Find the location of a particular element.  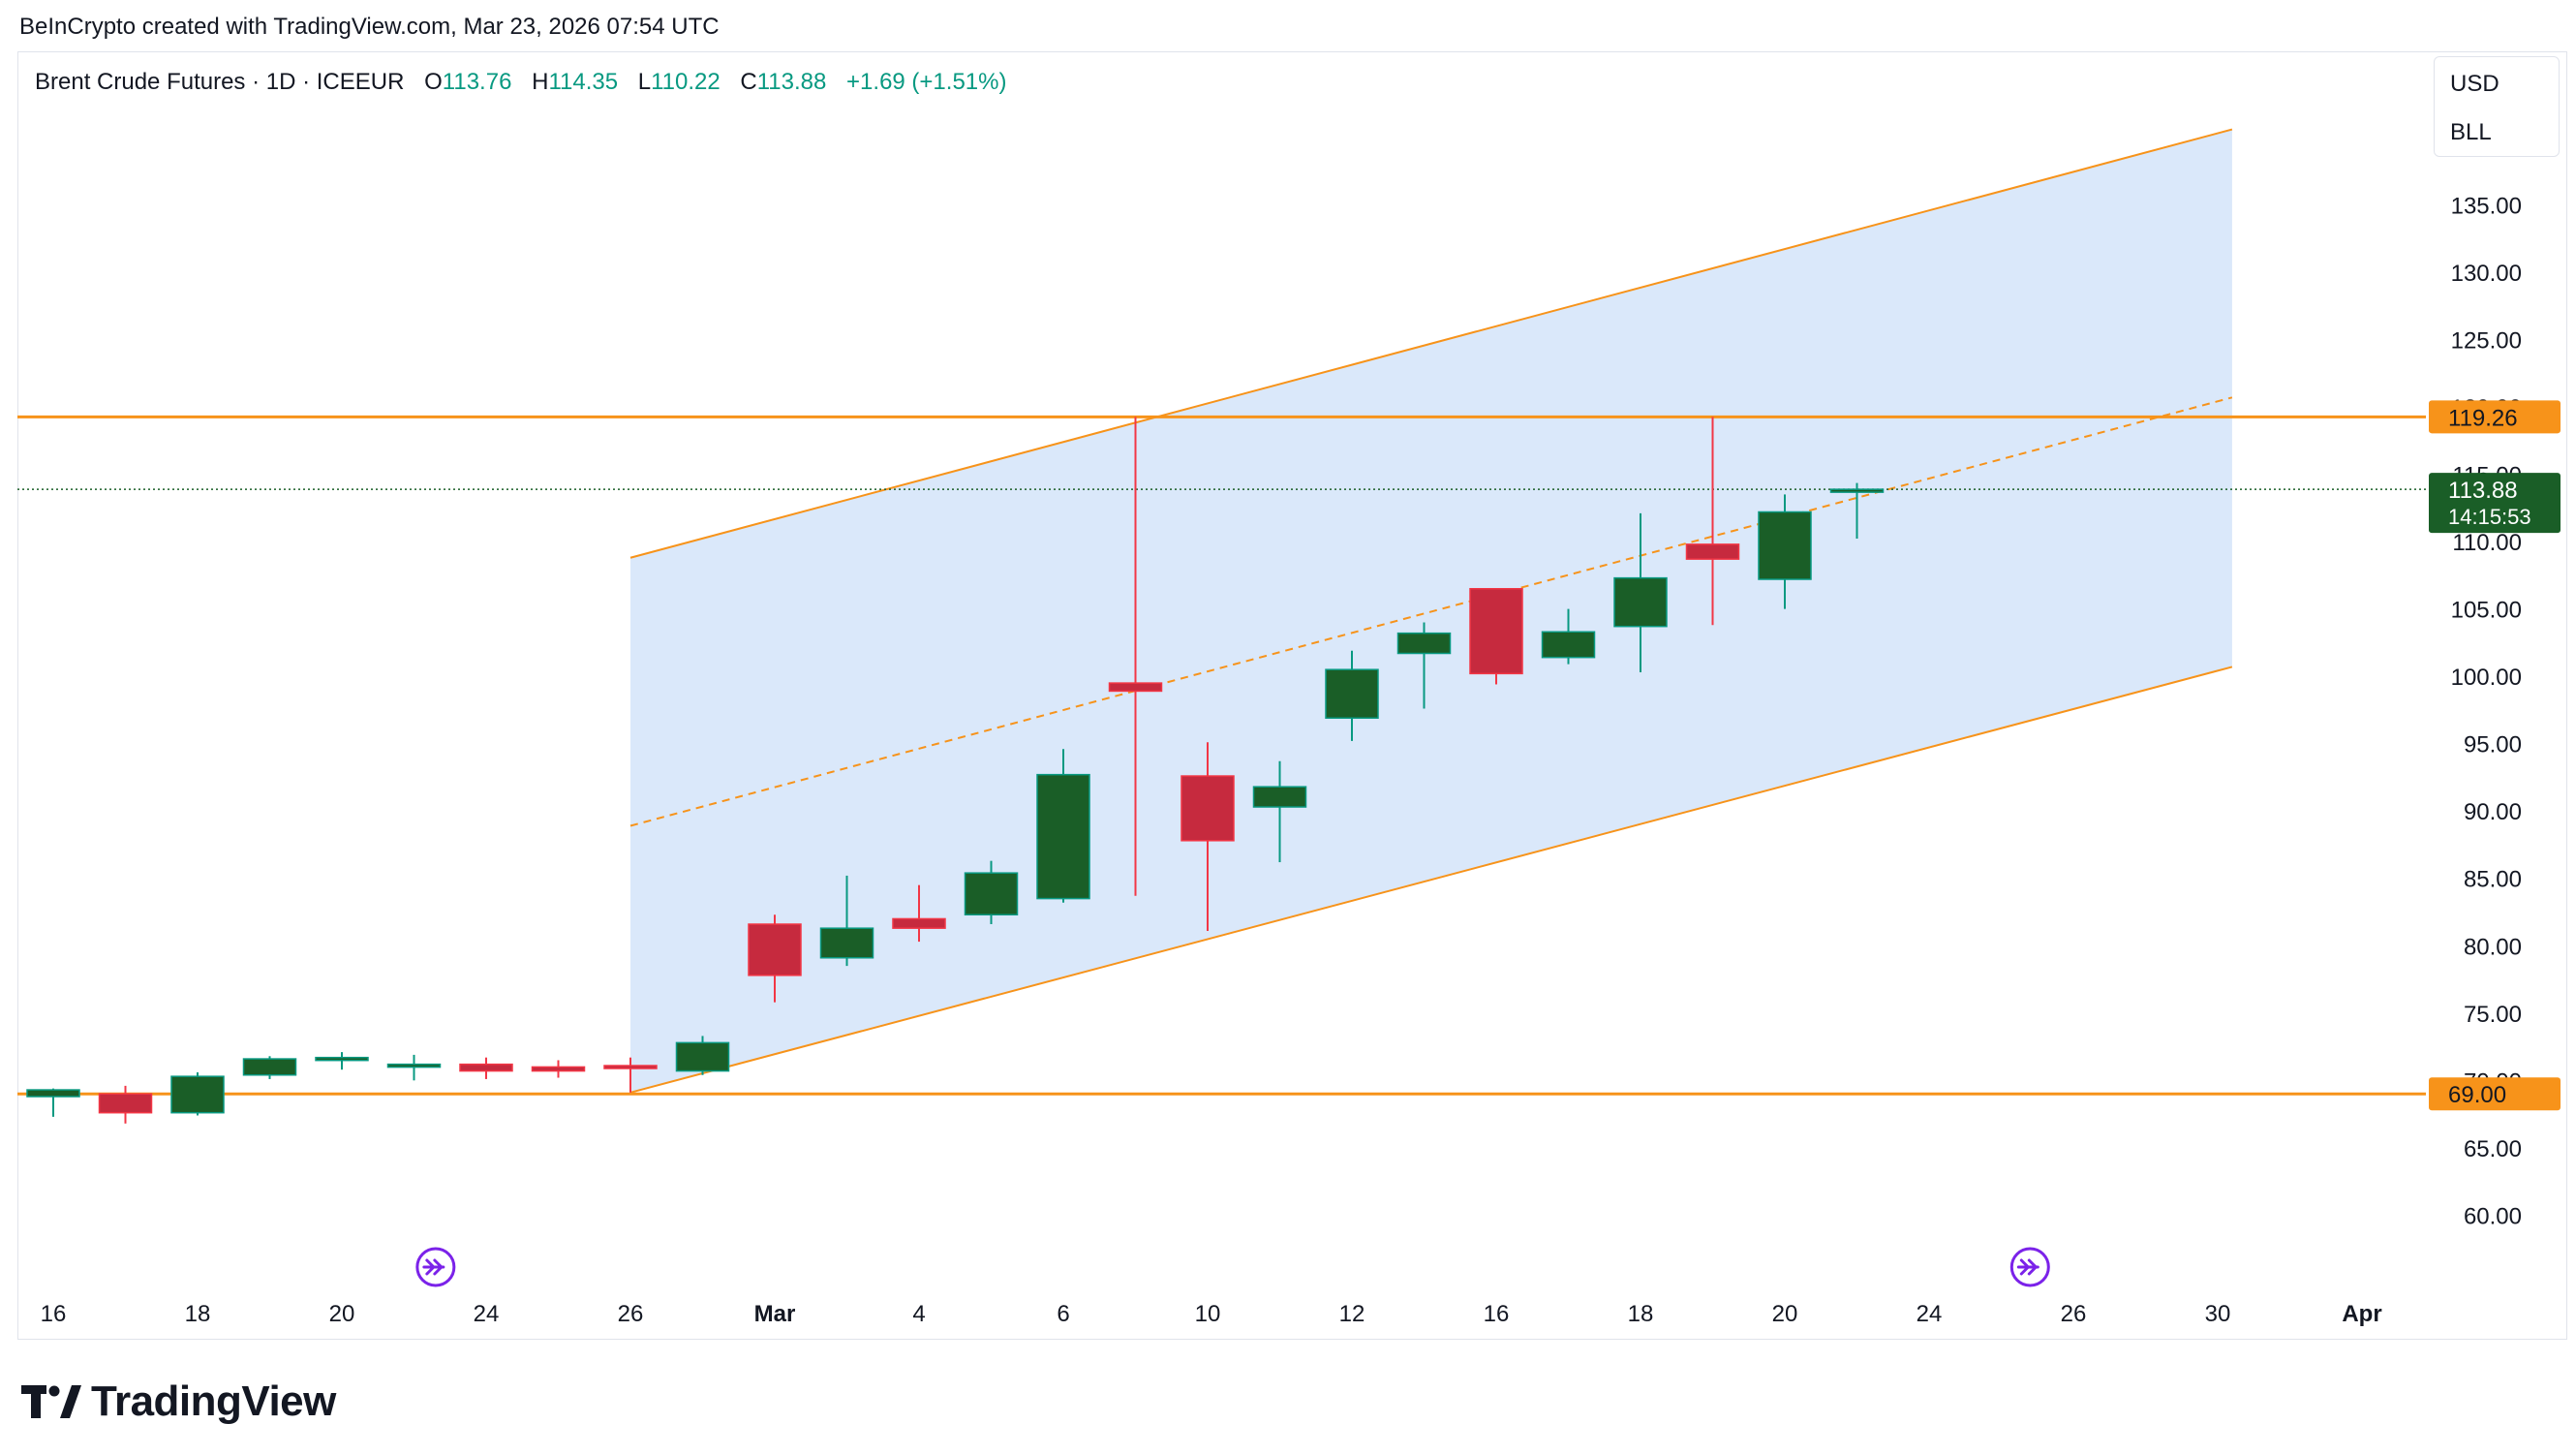

y-tick-label: 130.00 is located at coordinates (2486, 274).